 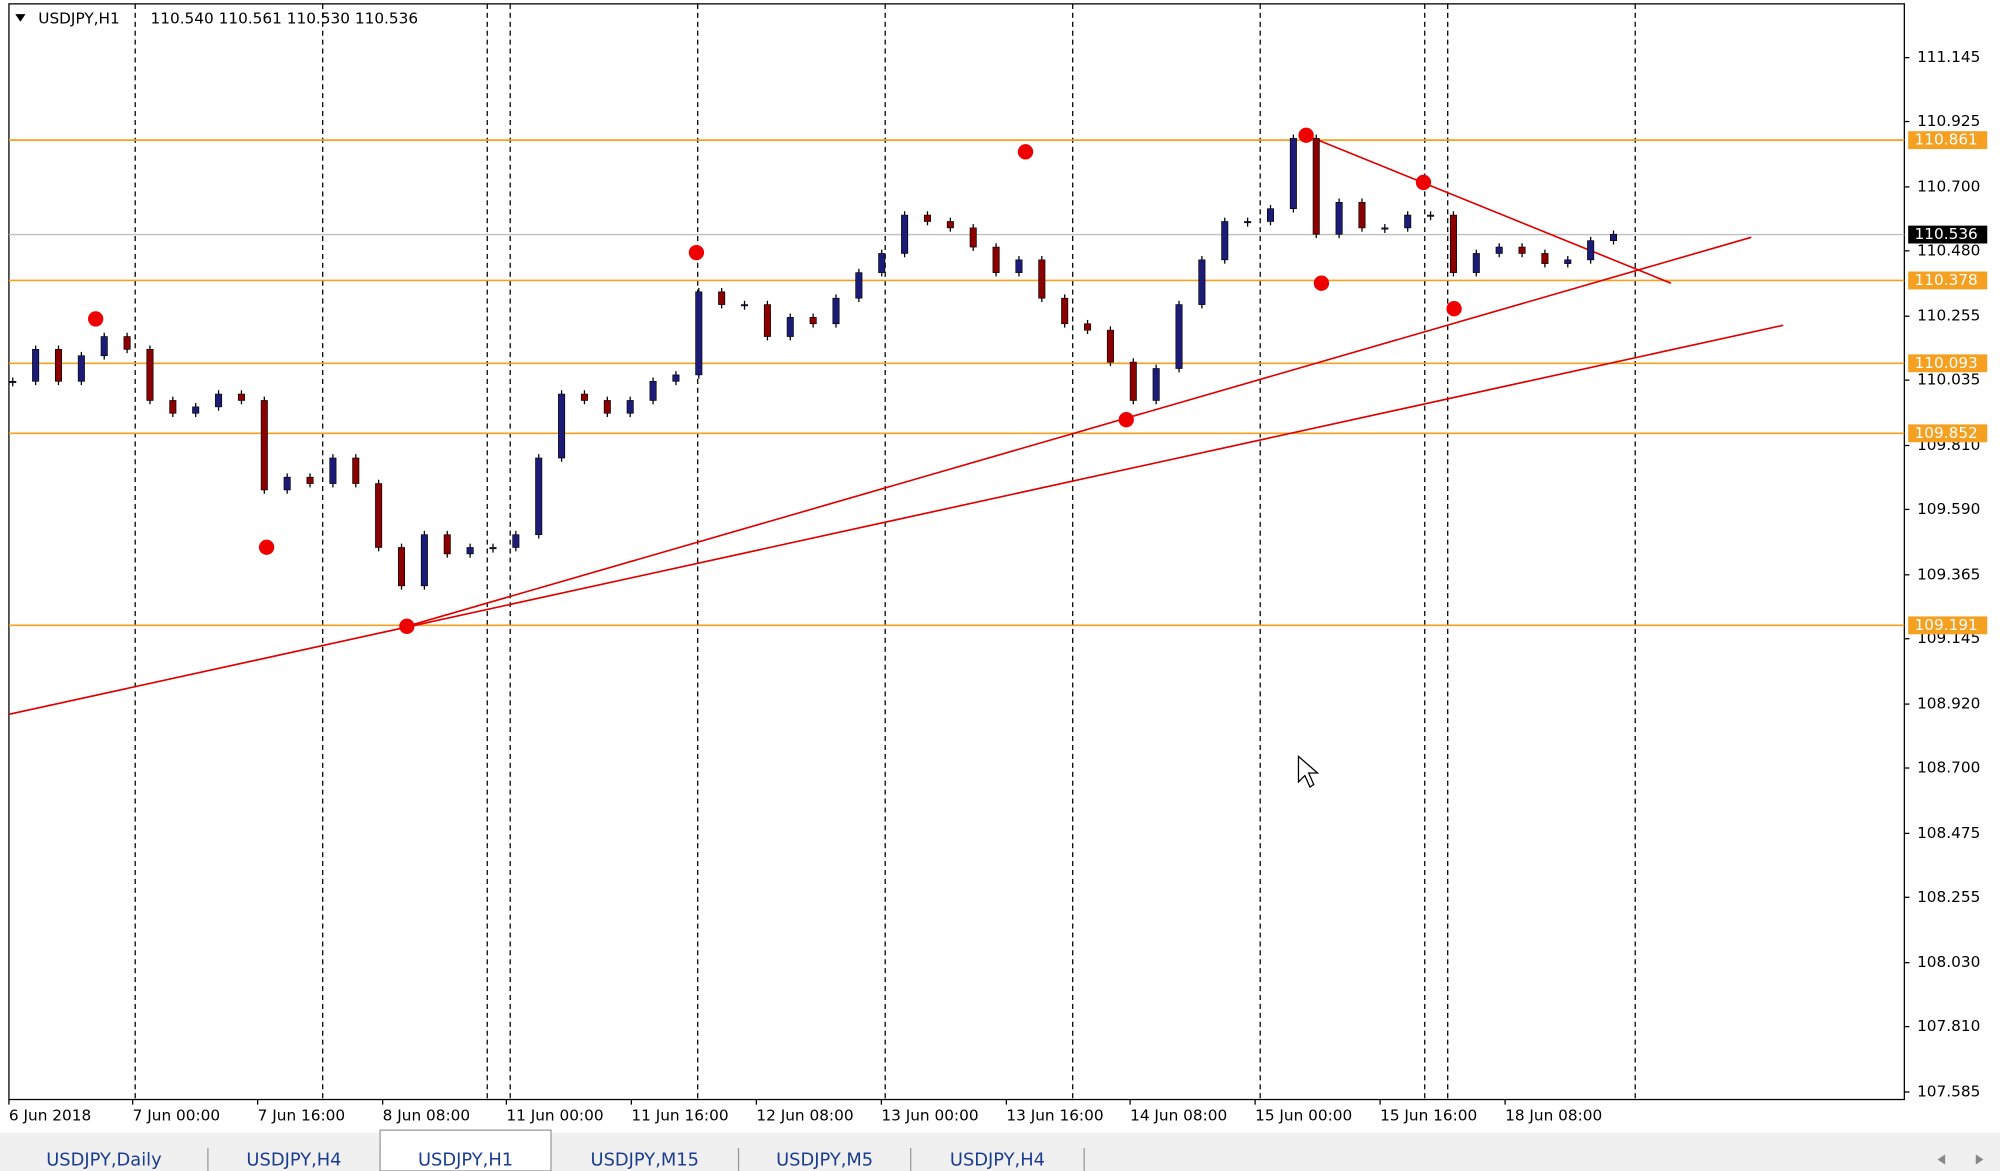 What do you see at coordinates (465, 1160) in the screenshot?
I see `tab-label: USDJPY,H1` at bounding box center [465, 1160].